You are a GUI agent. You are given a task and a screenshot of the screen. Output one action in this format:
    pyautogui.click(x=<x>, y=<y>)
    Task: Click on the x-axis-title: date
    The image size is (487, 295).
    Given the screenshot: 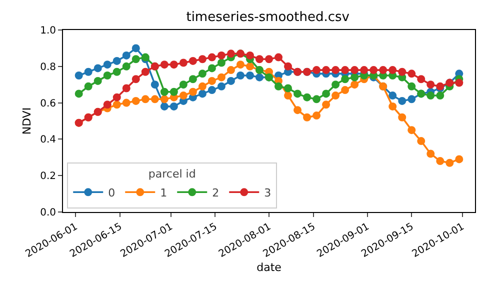 What is the action you would take?
    pyautogui.click(x=269, y=267)
    